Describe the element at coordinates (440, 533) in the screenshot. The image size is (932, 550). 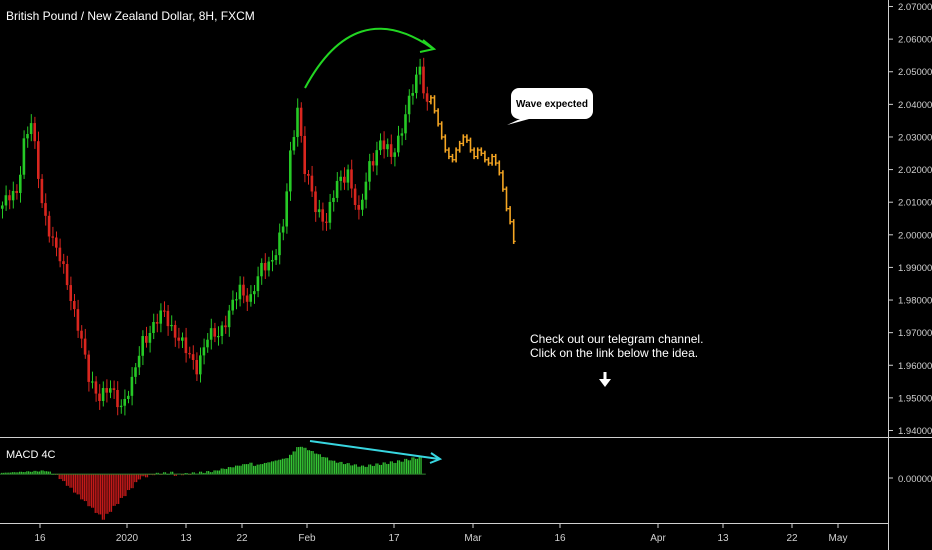
I see `time-axis: 16 2020 13 22 Feb 17 Mar 16 Apr 13 22 May` at that location.